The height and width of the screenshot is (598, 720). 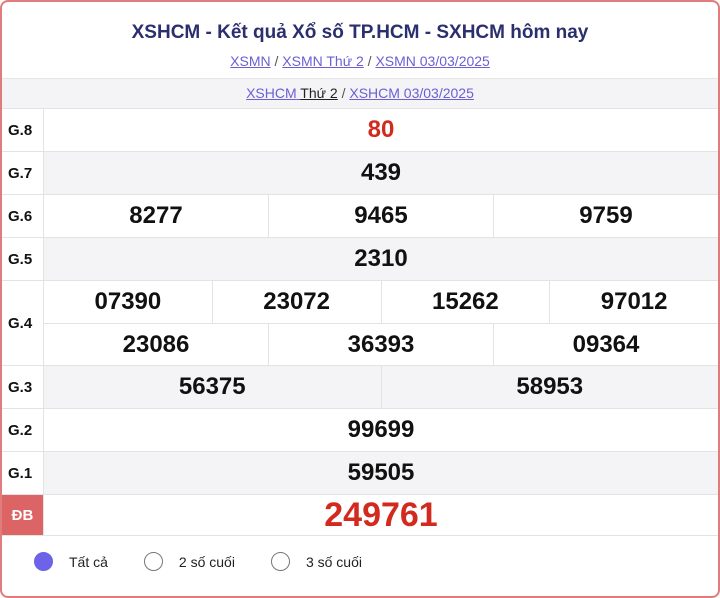 What do you see at coordinates (128, 301) in the screenshot?
I see `prize-number: 07390` at bounding box center [128, 301].